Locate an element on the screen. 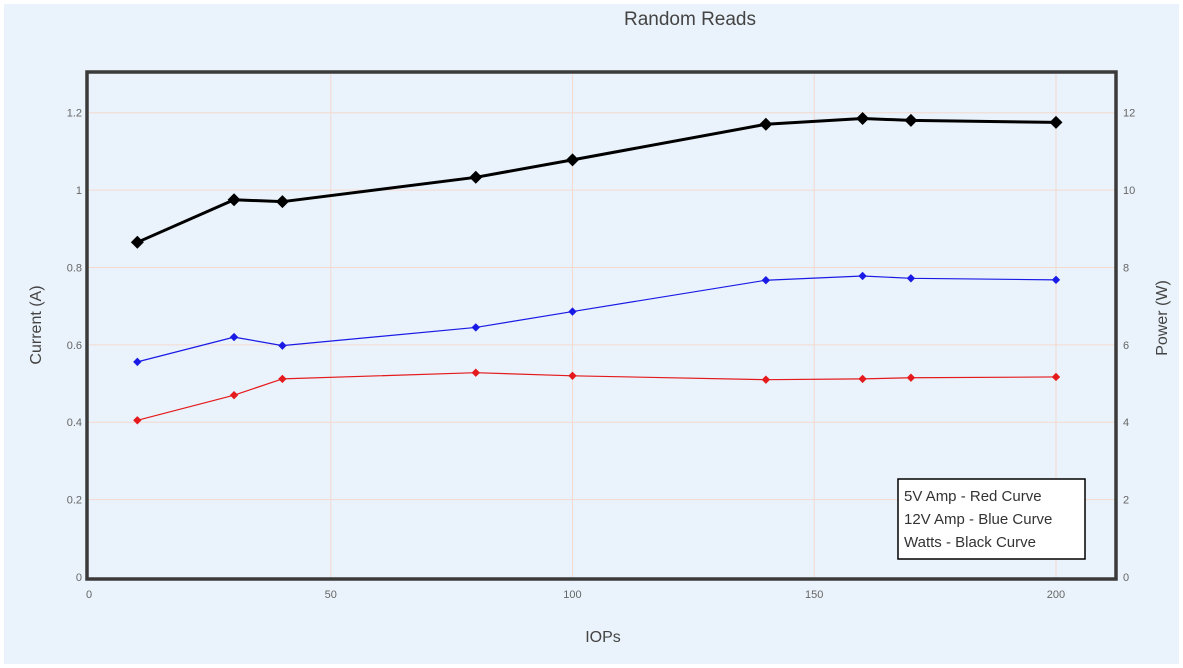 This screenshot has width=1183, height=668. y-tick-label: 0.8 is located at coordinates (74, 268).